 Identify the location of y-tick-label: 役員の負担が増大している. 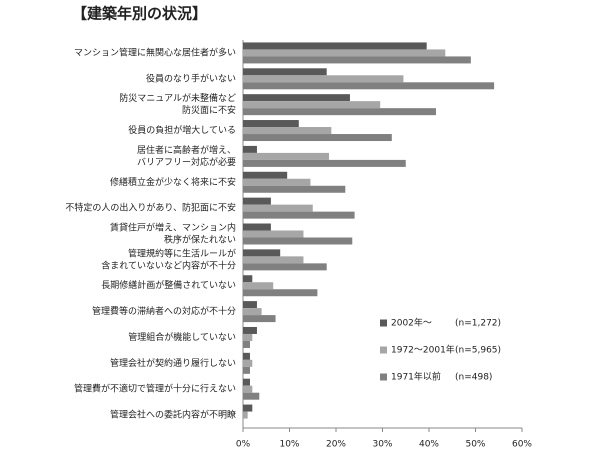
(182, 130).